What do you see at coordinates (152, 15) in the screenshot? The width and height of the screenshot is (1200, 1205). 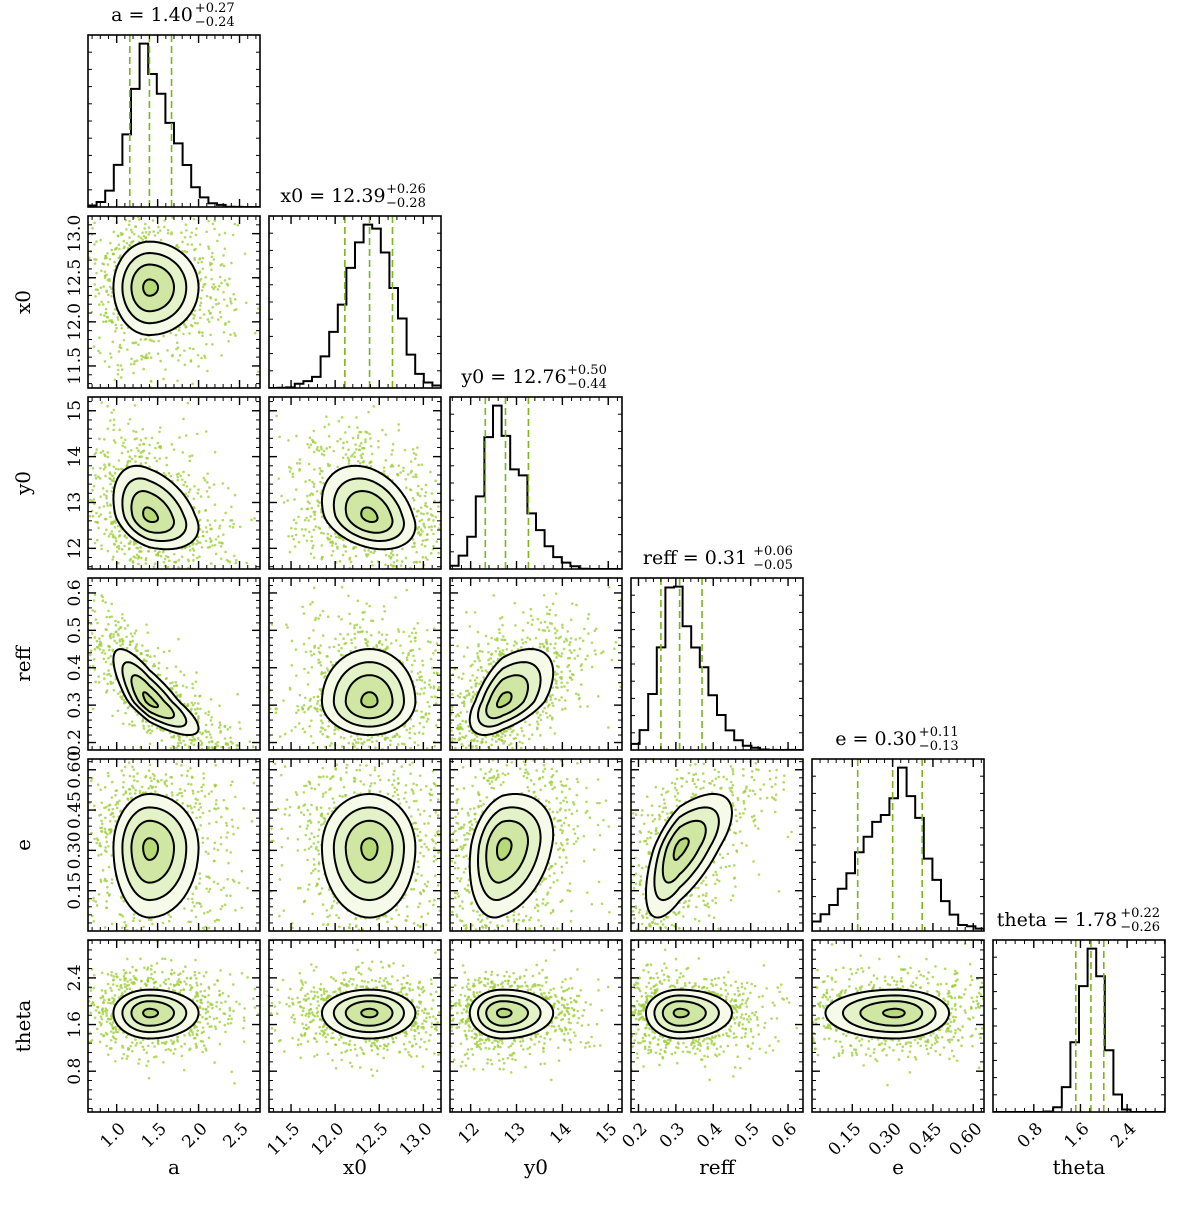 I see `title-value: a = 1.40` at bounding box center [152, 15].